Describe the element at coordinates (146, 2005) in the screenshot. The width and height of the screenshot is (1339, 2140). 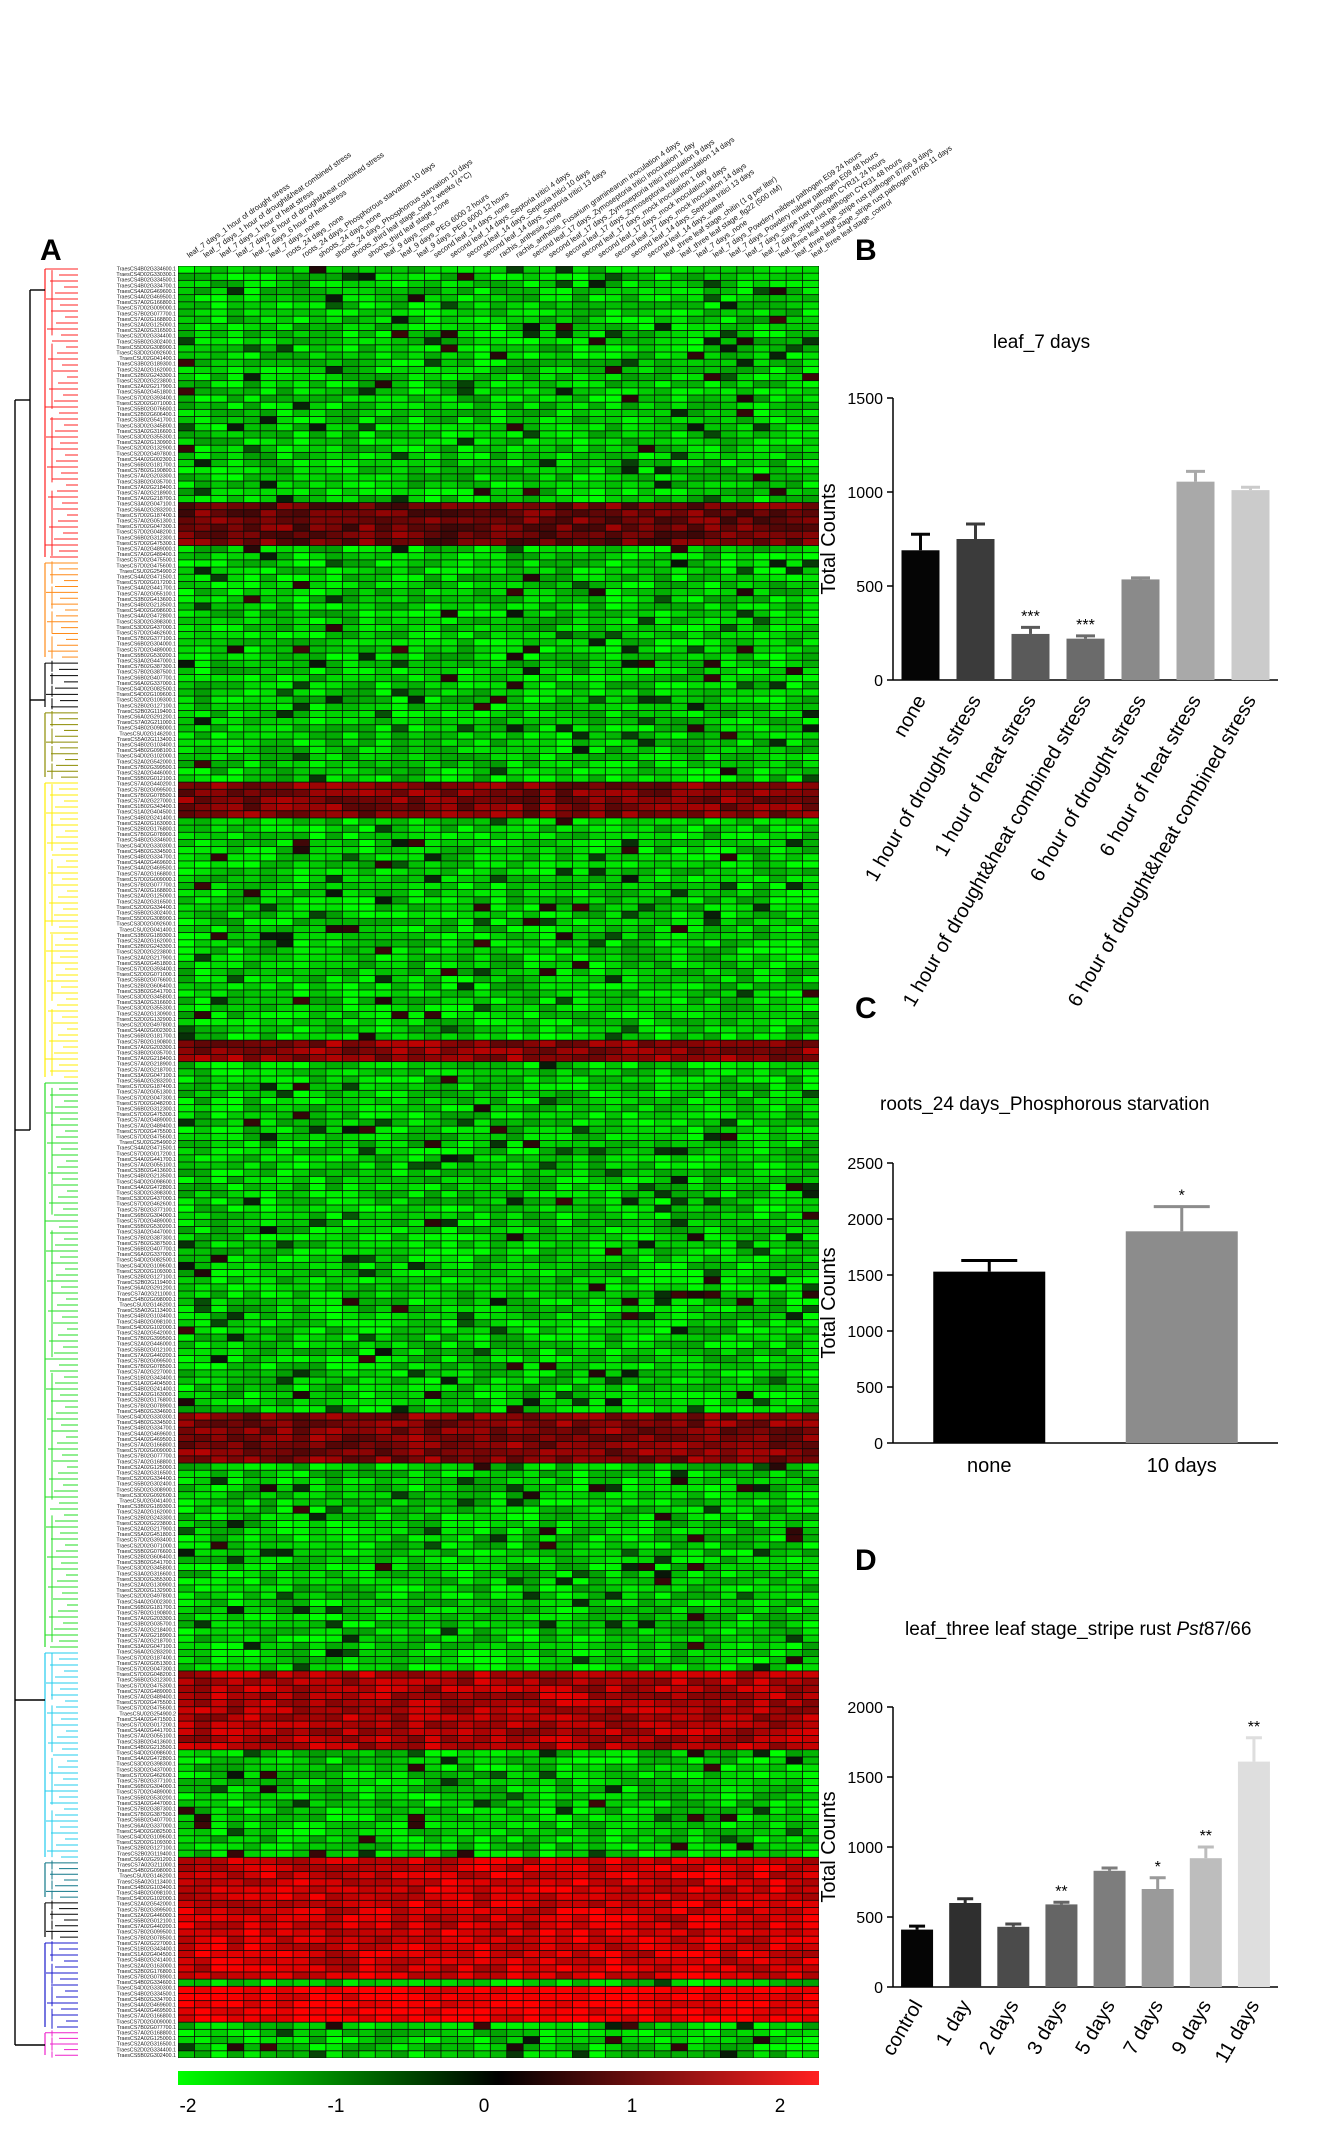
I see `gene-label: TraesCS4A02G469600.1` at that location.